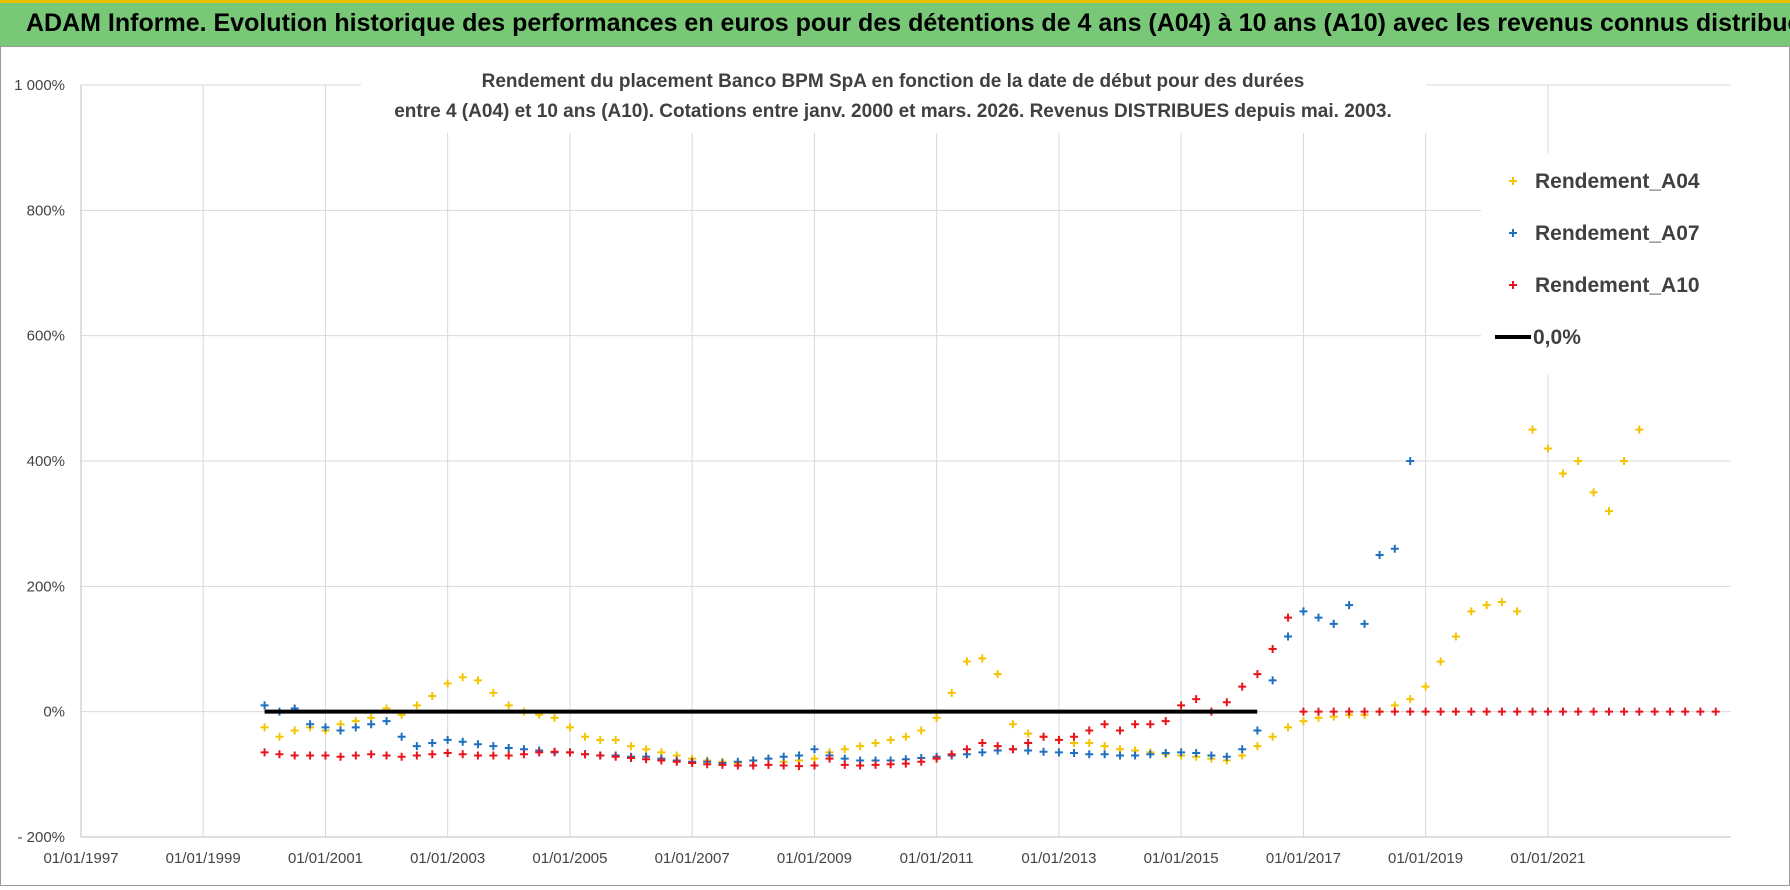 The width and height of the screenshot is (1790, 890). What do you see at coordinates (1303, 858) in the screenshot?
I see `x-tick-label: 01/01/2017` at bounding box center [1303, 858].